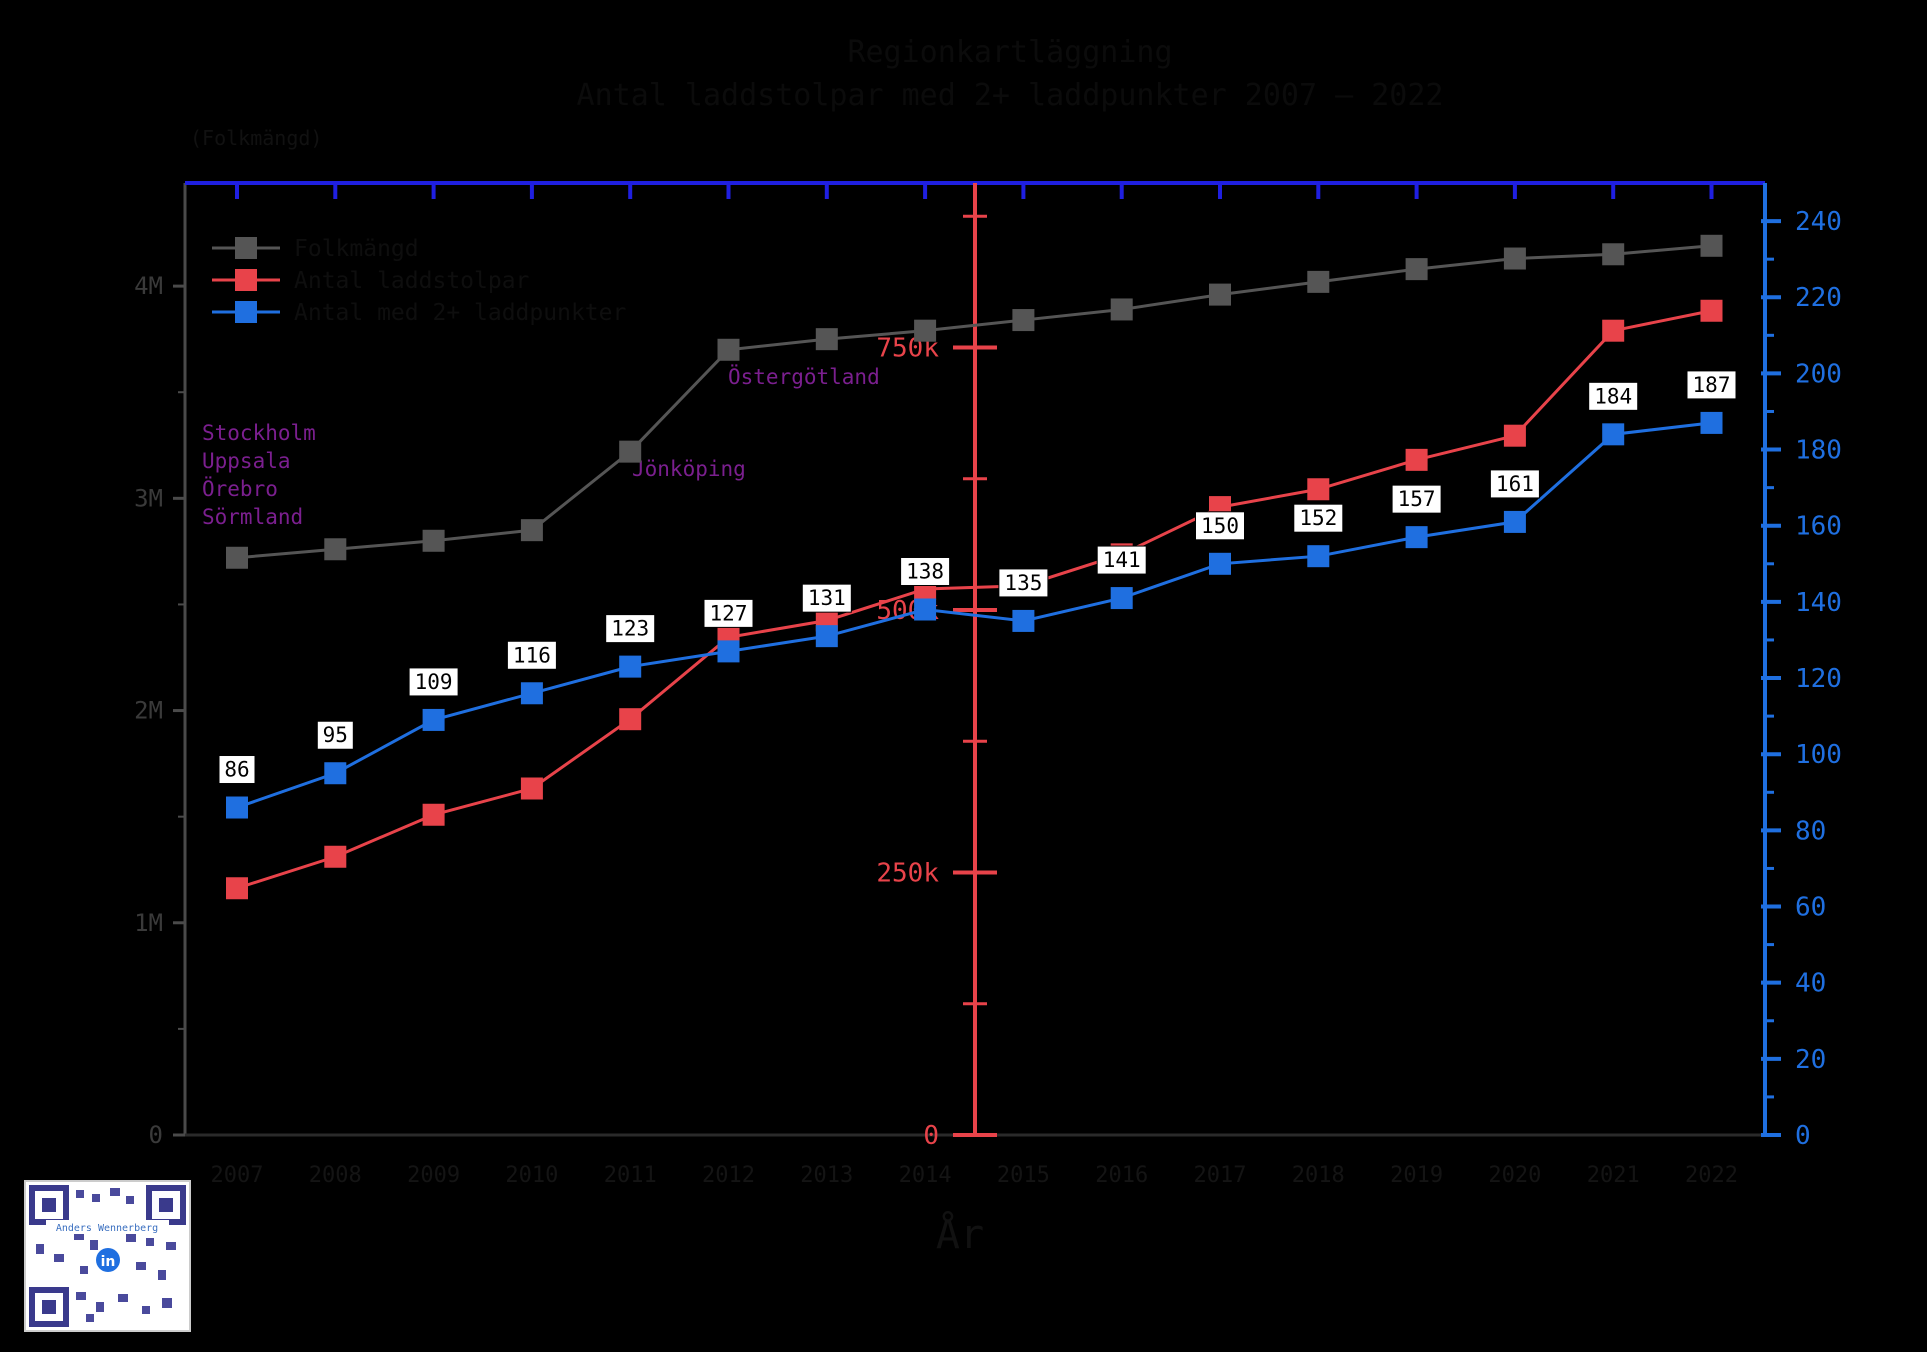 The width and height of the screenshot is (1927, 1352). I want to click on left-axis-tick-label: 1M, so click(148, 923).